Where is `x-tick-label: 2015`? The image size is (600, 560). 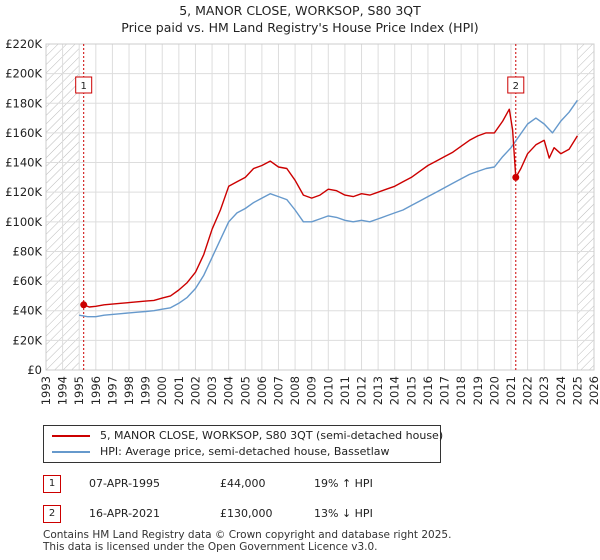
x-tick-label: 2015 is located at coordinates (411, 390).